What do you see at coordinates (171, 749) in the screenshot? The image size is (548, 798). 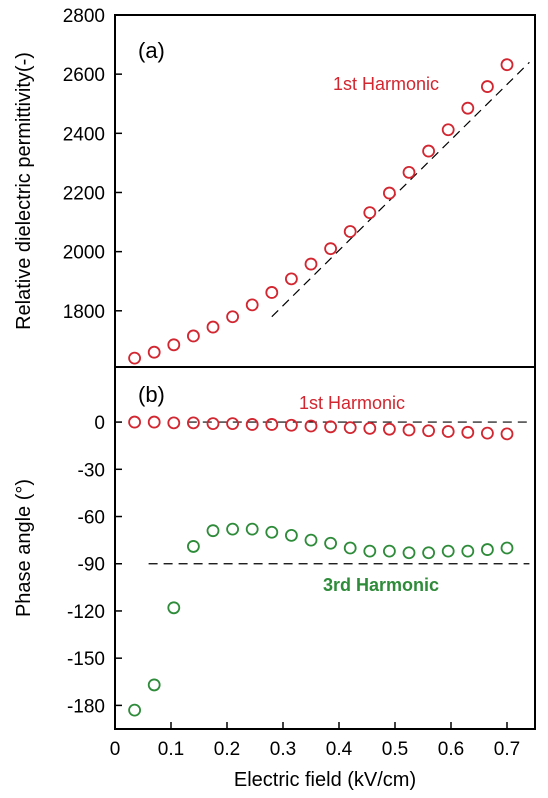 I see `x-tick-label: 0.1` at bounding box center [171, 749].